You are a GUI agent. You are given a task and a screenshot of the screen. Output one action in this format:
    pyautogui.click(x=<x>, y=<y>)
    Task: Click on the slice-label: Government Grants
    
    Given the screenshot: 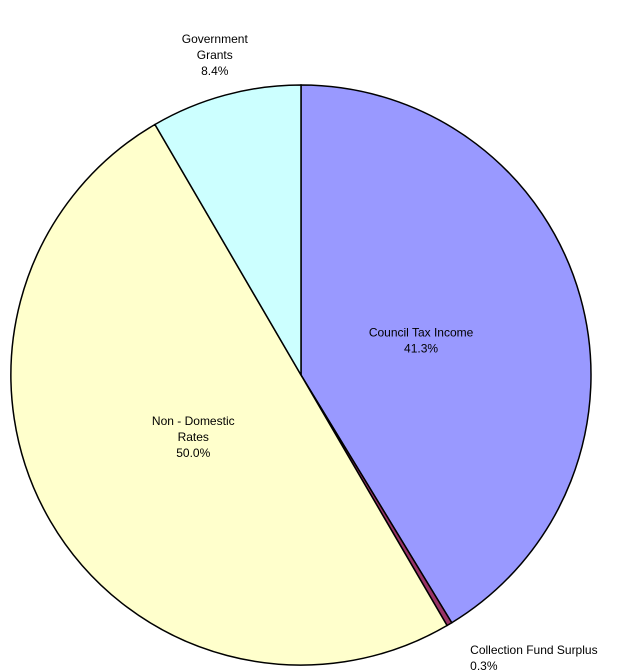 What is the action you would take?
    pyautogui.click(x=215, y=47)
    